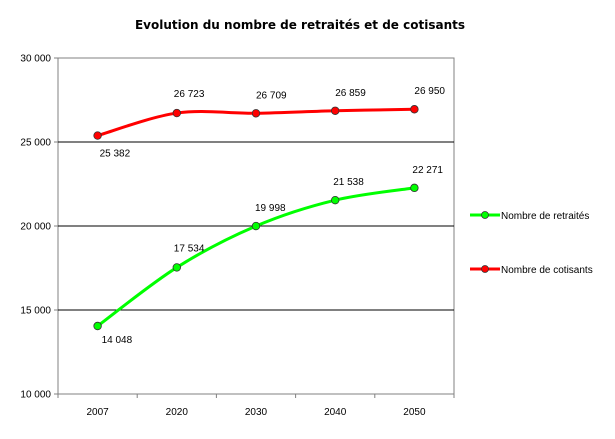  What do you see at coordinates (35, 395) in the screenshot?
I see `y-tick-label: 10 000` at bounding box center [35, 395].